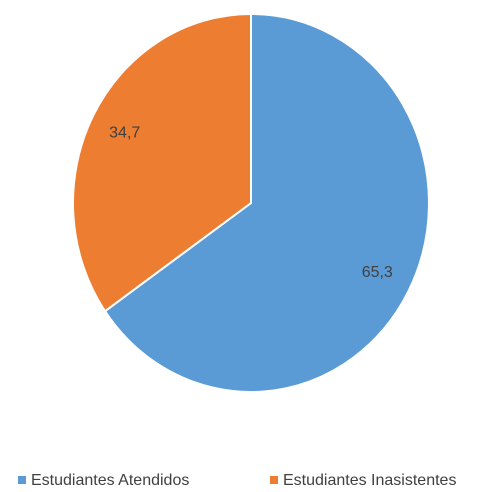 The image size is (502, 492). What do you see at coordinates (124, 132) in the screenshot?
I see `data-label: 34,7` at bounding box center [124, 132].